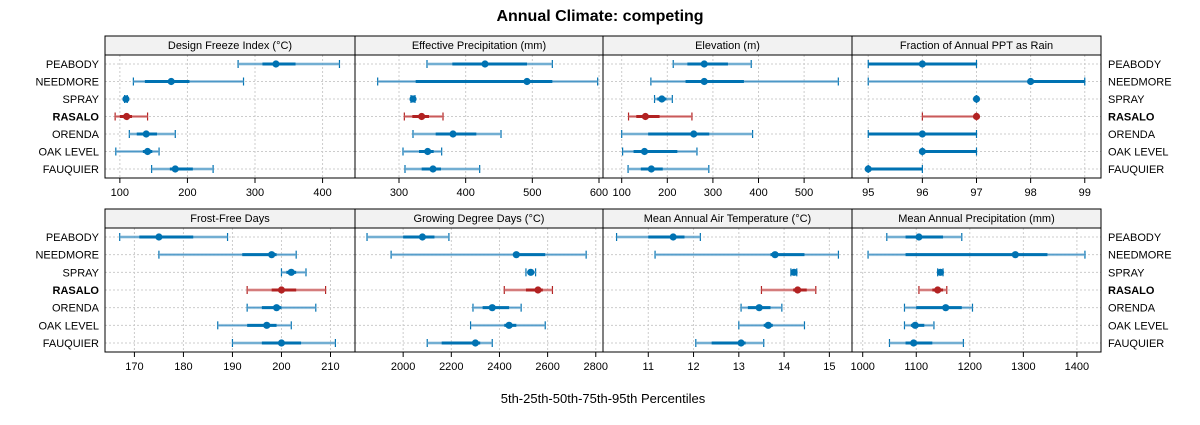  I want to click on x-tick-label: 2600, so click(547, 367).